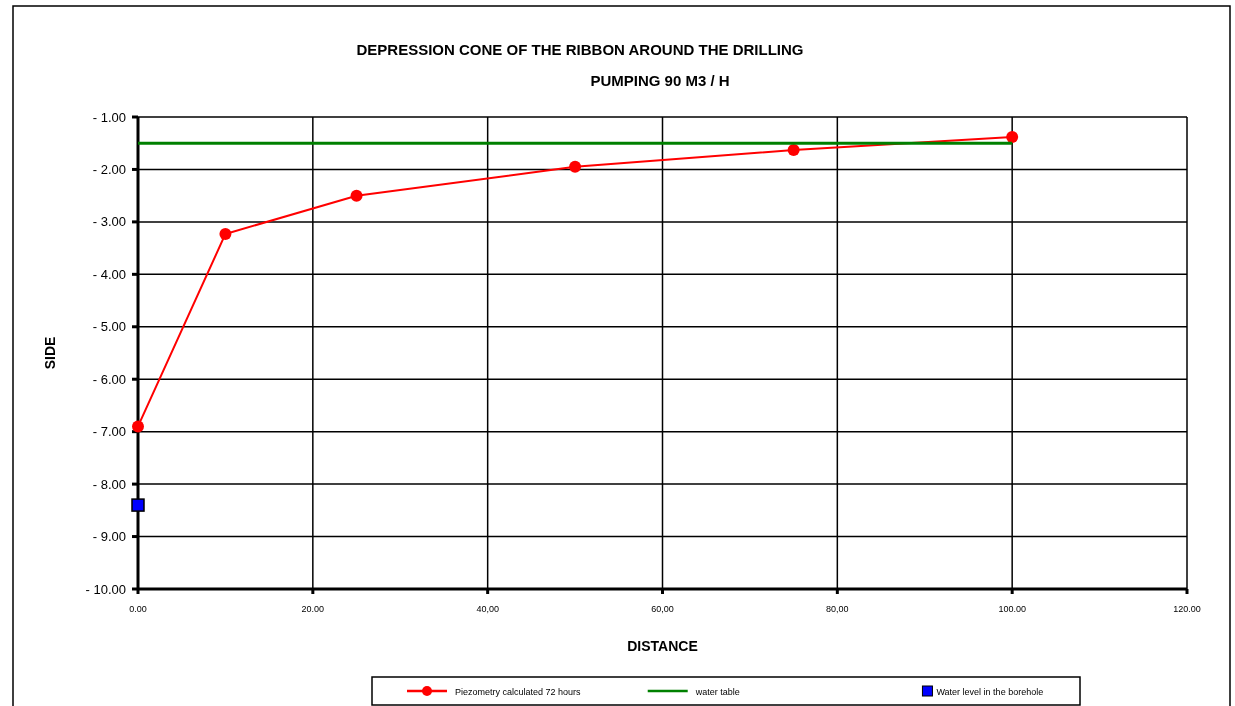 This screenshot has height=706, width=1235. I want to click on y-tick-label: - 6.00, so click(109, 379).